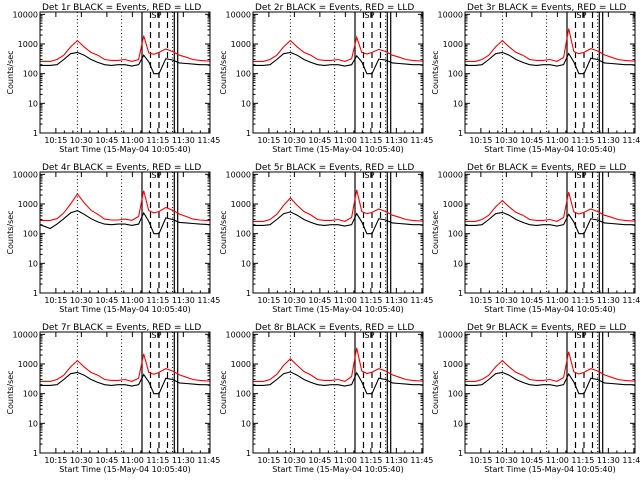  I want to click on chart-title: Det 9r BLACK = Events, RED = LLD, so click(546, 328).